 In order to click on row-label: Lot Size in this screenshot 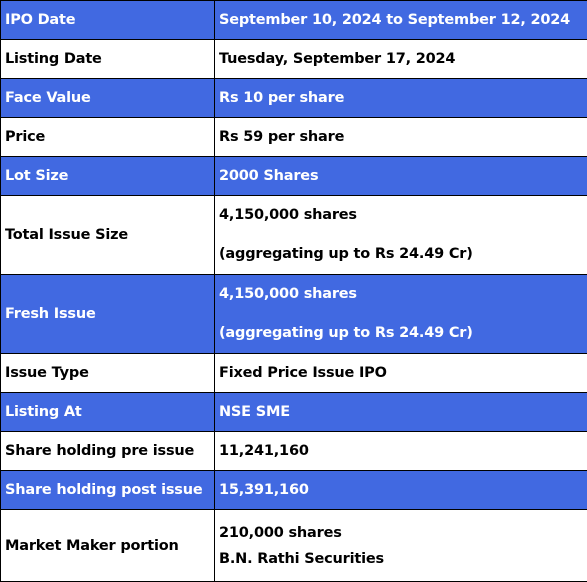, I will do `click(108, 176)`.